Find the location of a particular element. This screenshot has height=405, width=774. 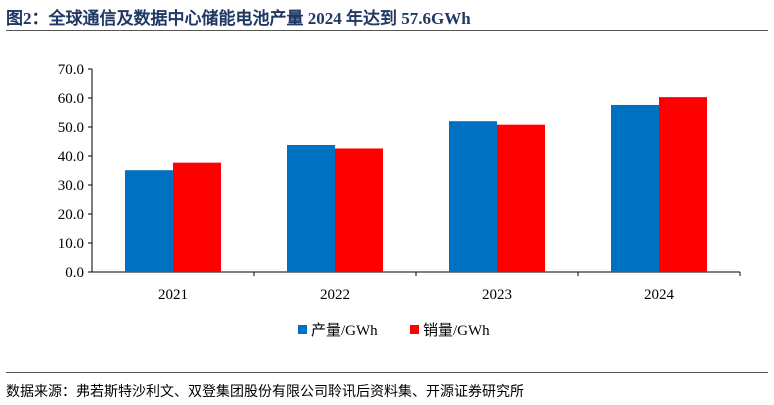

y-tick-label: 70.0 is located at coordinates (71, 70).